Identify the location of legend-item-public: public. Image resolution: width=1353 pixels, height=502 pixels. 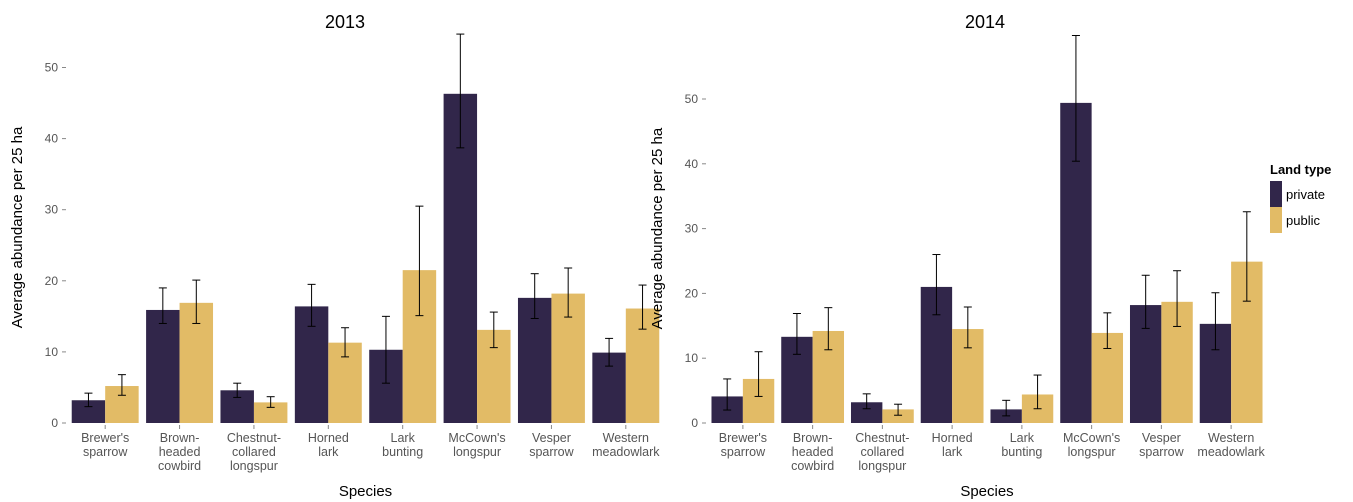
(1310, 220).